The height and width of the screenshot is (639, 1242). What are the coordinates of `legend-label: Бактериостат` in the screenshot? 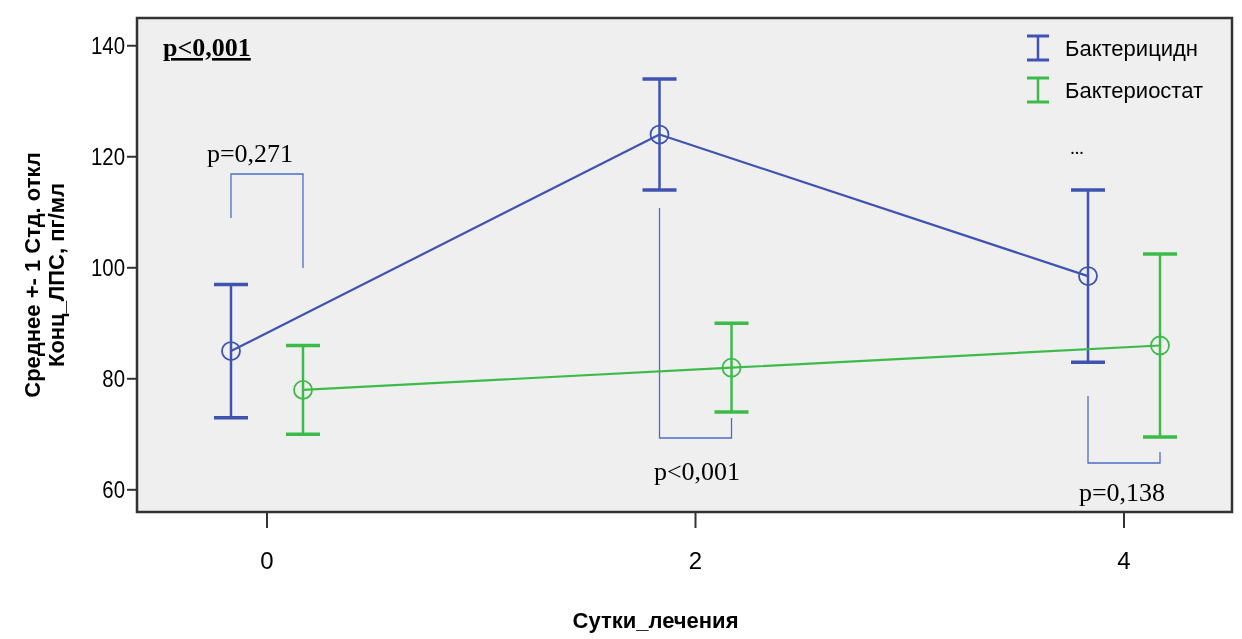 It's located at (1134, 90).